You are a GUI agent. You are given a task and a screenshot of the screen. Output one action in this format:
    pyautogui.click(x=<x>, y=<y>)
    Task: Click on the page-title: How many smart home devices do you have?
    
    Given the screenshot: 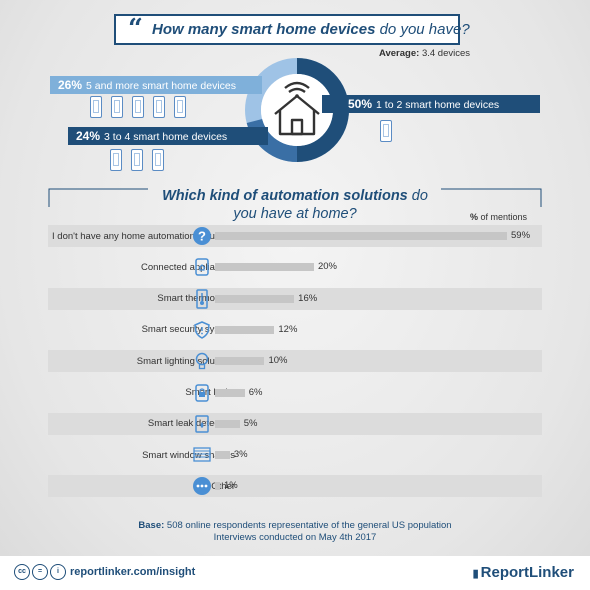 What is the action you would take?
    pyautogui.click(x=311, y=29)
    